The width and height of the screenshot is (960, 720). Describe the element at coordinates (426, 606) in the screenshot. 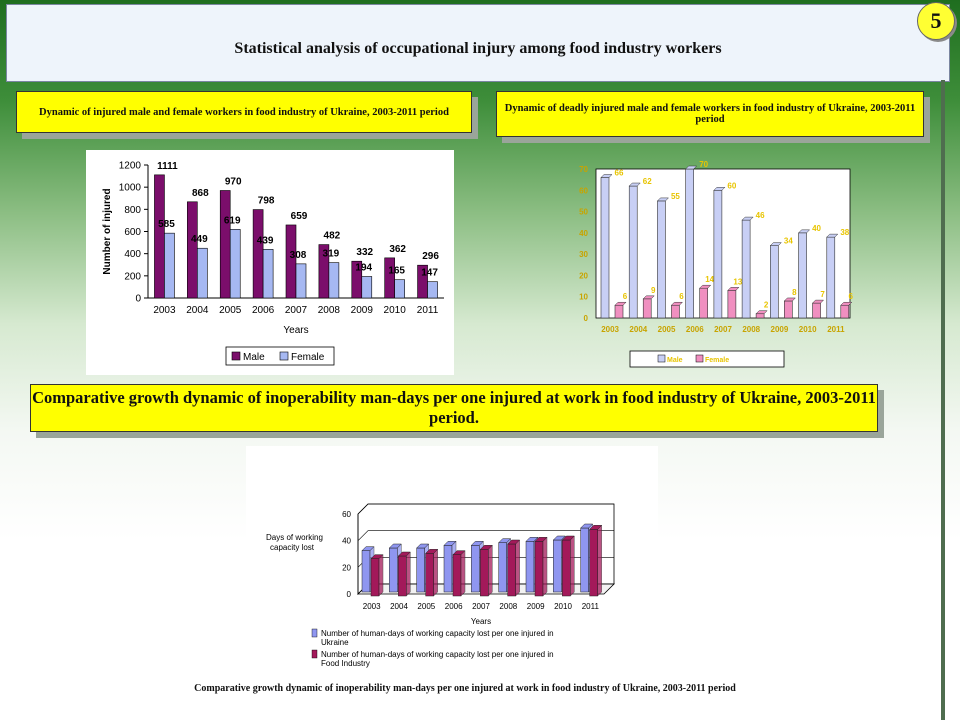

I see `x-tick-label: 2005` at that location.